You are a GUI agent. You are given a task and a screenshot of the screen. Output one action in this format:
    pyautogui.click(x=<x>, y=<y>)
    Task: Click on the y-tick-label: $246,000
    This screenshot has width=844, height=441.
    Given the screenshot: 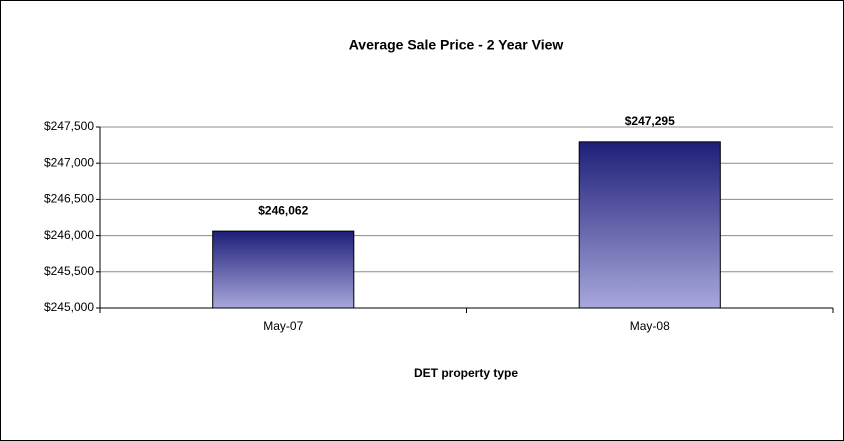 What is the action you would take?
    pyautogui.click(x=69, y=235)
    